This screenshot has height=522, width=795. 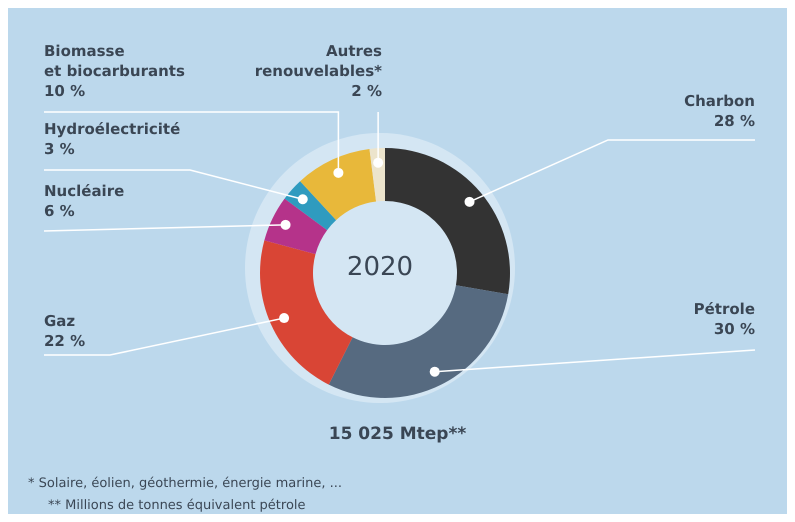 What do you see at coordinates (59, 211) in the screenshot?
I see `data-label: 6 %` at bounding box center [59, 211].